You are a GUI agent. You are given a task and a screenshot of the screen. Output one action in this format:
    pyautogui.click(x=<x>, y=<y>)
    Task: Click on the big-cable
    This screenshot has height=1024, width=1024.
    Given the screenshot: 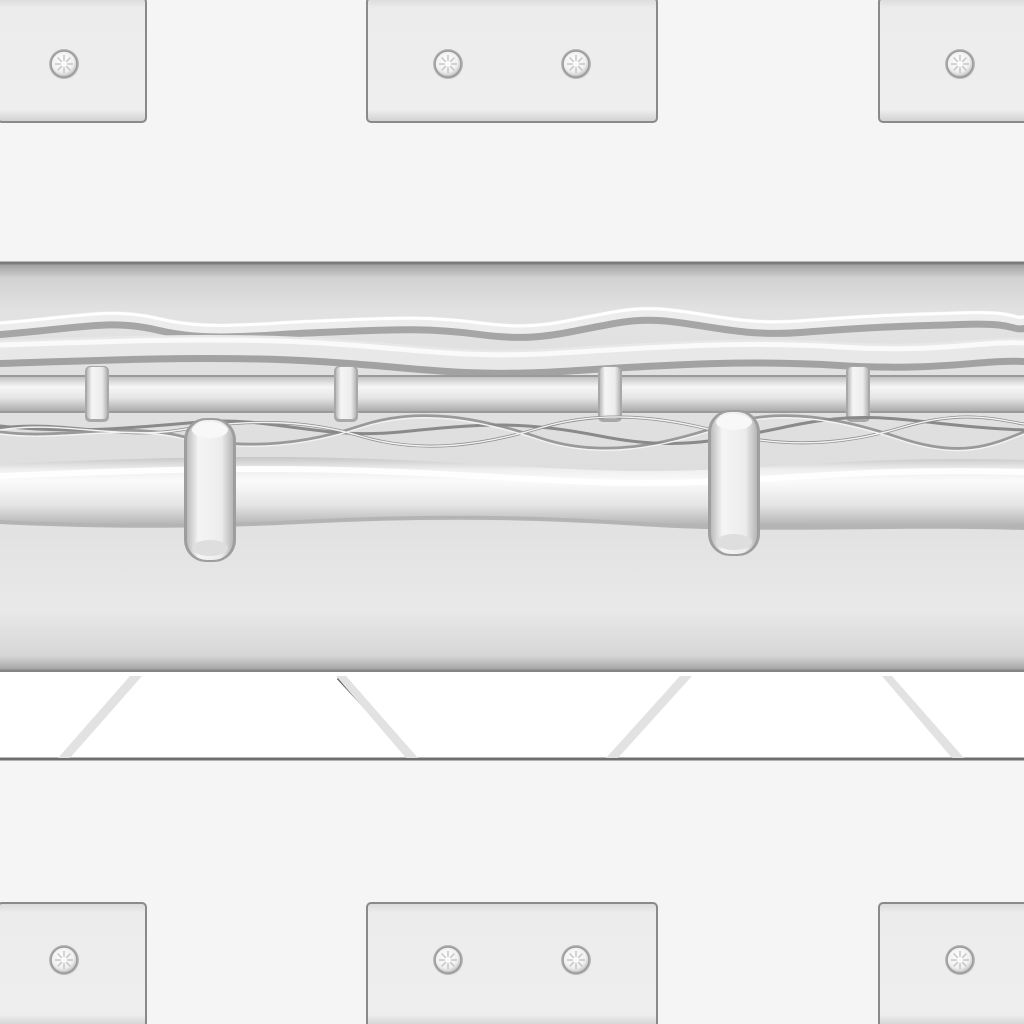 What is the action you would take?
    pyautogui.click(x=512, y=491)
    